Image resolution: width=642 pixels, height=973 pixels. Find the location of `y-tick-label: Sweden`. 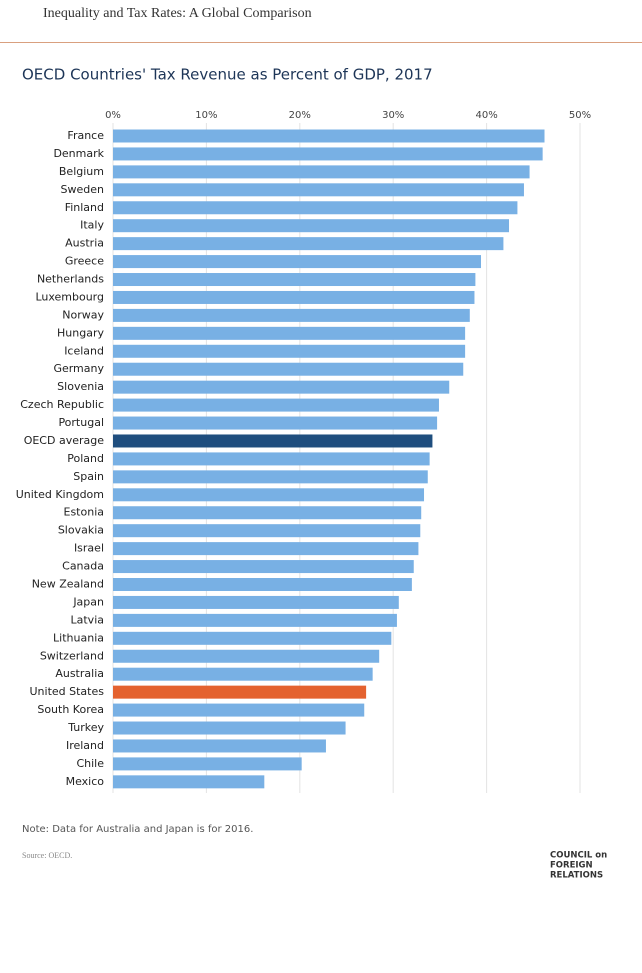

y-tick-label: Sweden is located at coordinates (82, 189).